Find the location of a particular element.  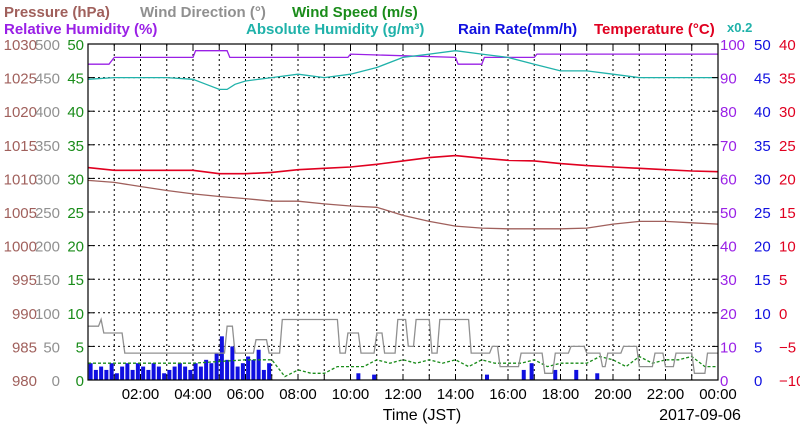

y-tick-label: −5 is located at coordinates (787, 347).